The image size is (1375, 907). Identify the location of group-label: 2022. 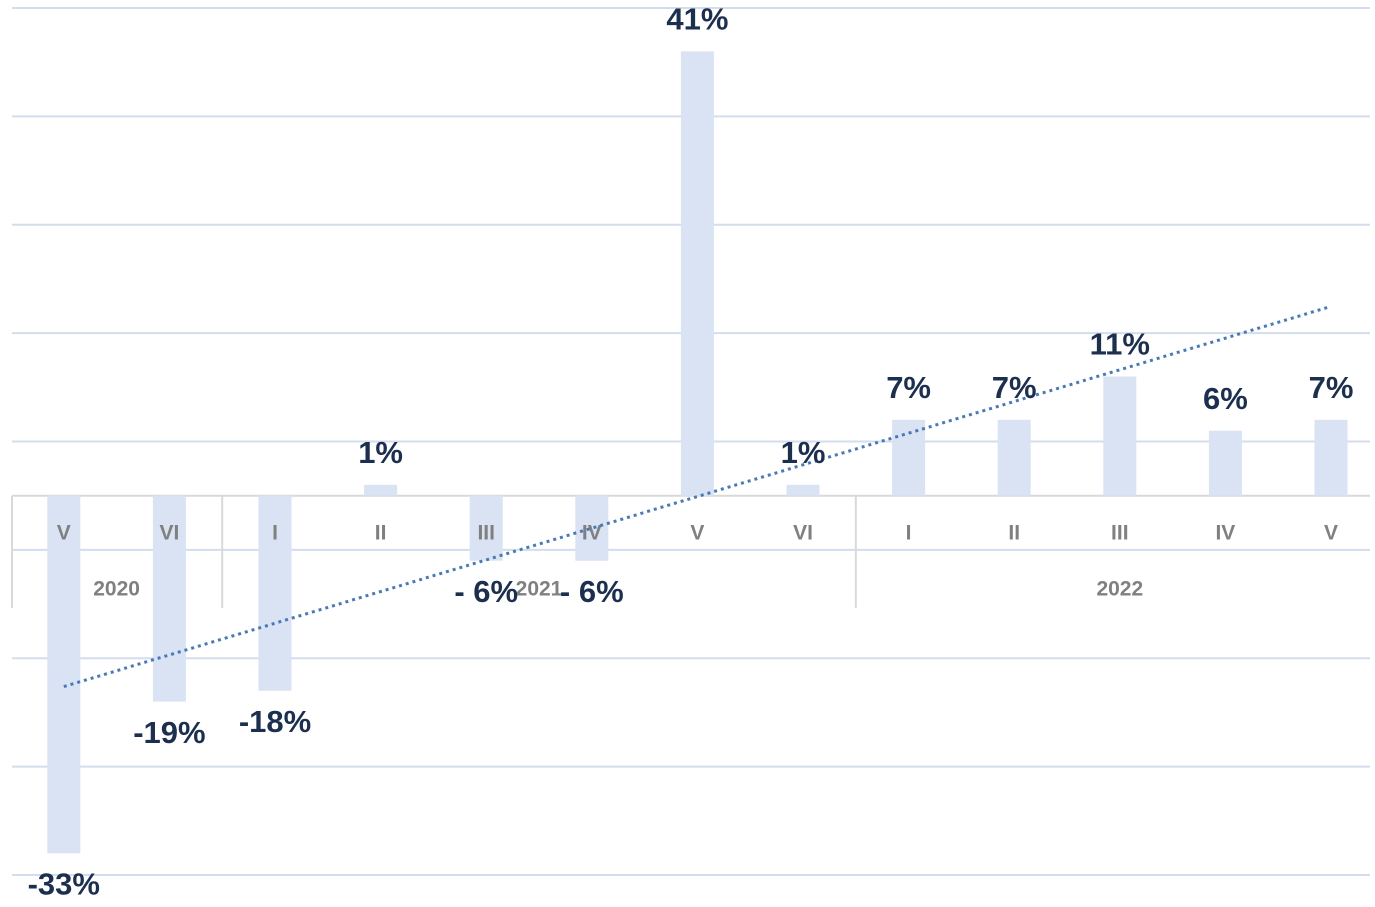
(1119, 588).